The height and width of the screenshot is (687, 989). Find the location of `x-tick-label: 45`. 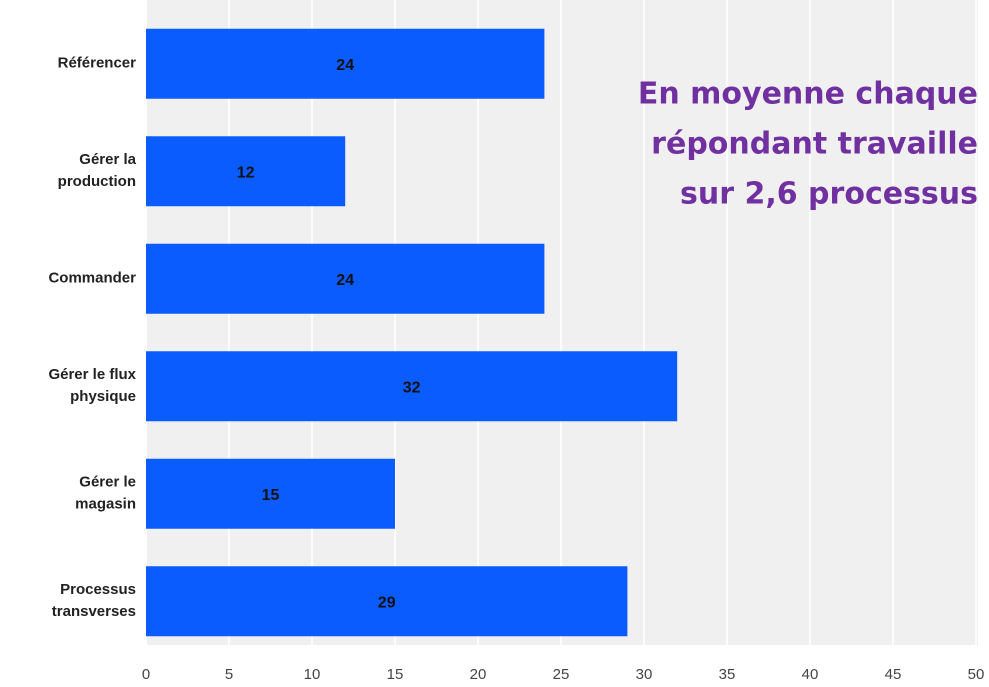

x-tick-label: 45 is located at coordinates (893, 674).